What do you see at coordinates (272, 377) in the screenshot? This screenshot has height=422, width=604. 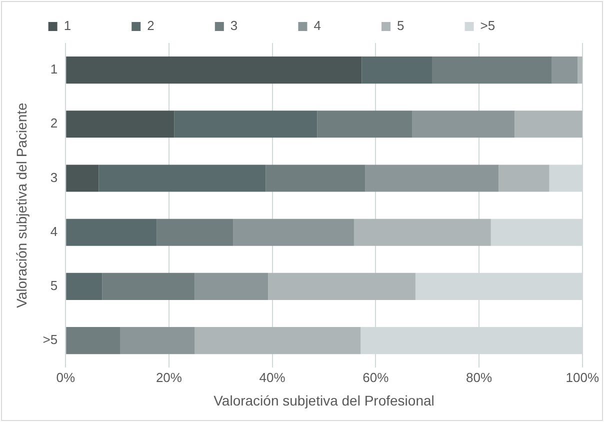 I see `x-tick-label: 40%` at bounding box center [272, 377].